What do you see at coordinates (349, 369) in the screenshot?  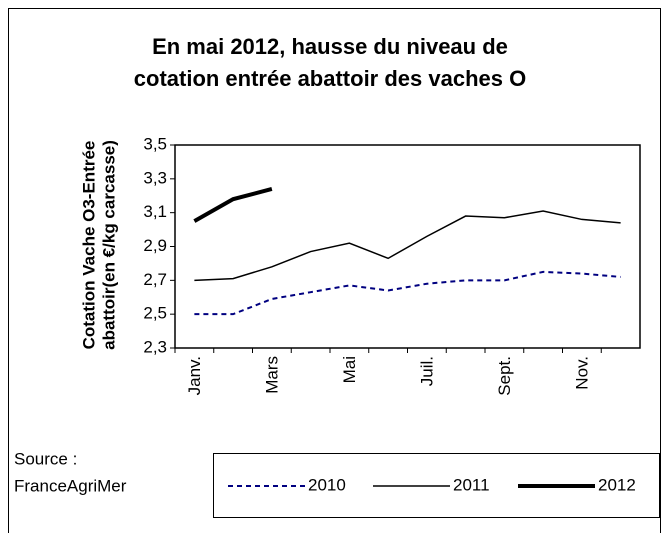 I see `x-tick-label: Mai` at bounding box center [349, 369].